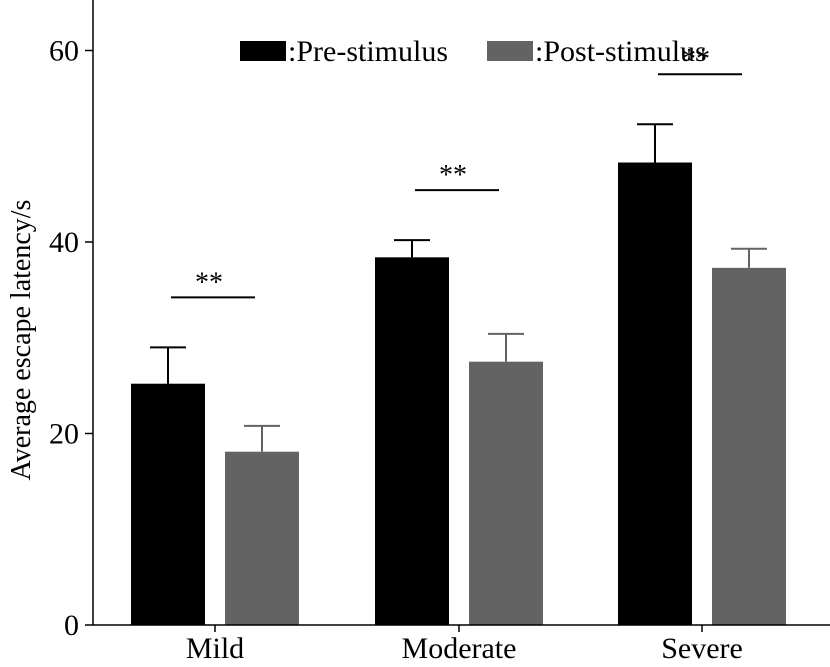 Image resolution: width=830 pixels, height=667 pixels. What do you see at coordinates (621, 51) in the screenshot?
I see `legend-label-post: :Post-stimulus` at bounding box center [621, 51].